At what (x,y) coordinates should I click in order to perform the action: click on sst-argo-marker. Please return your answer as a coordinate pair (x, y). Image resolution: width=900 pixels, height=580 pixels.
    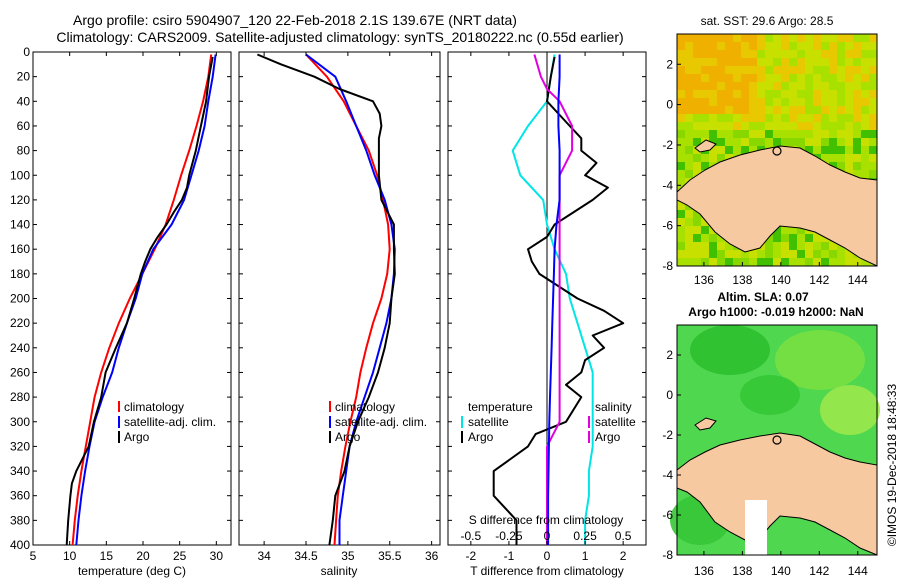
    Looking at the image, I should click on (777, 151).